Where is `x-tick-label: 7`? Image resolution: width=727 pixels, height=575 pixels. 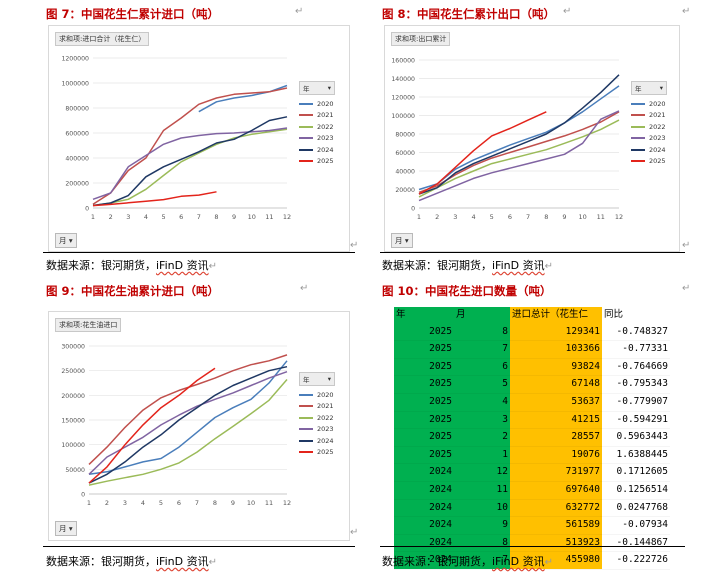
x-tick-label: 7 is located at coordinates (528, 217).